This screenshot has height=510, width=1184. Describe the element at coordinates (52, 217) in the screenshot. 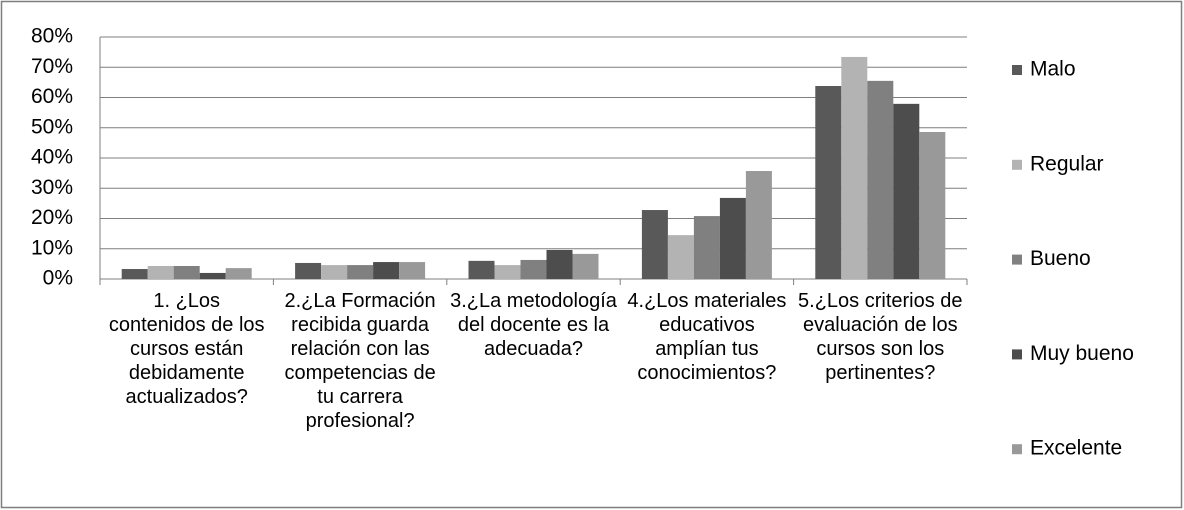

I see `y-tick-label: 20%` at that location.